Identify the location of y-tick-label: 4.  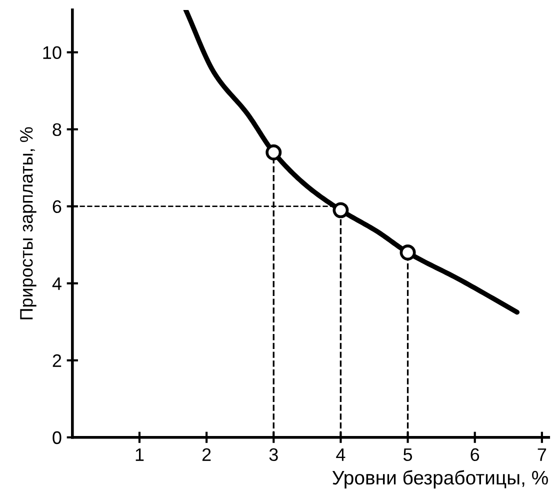
(57, 283).